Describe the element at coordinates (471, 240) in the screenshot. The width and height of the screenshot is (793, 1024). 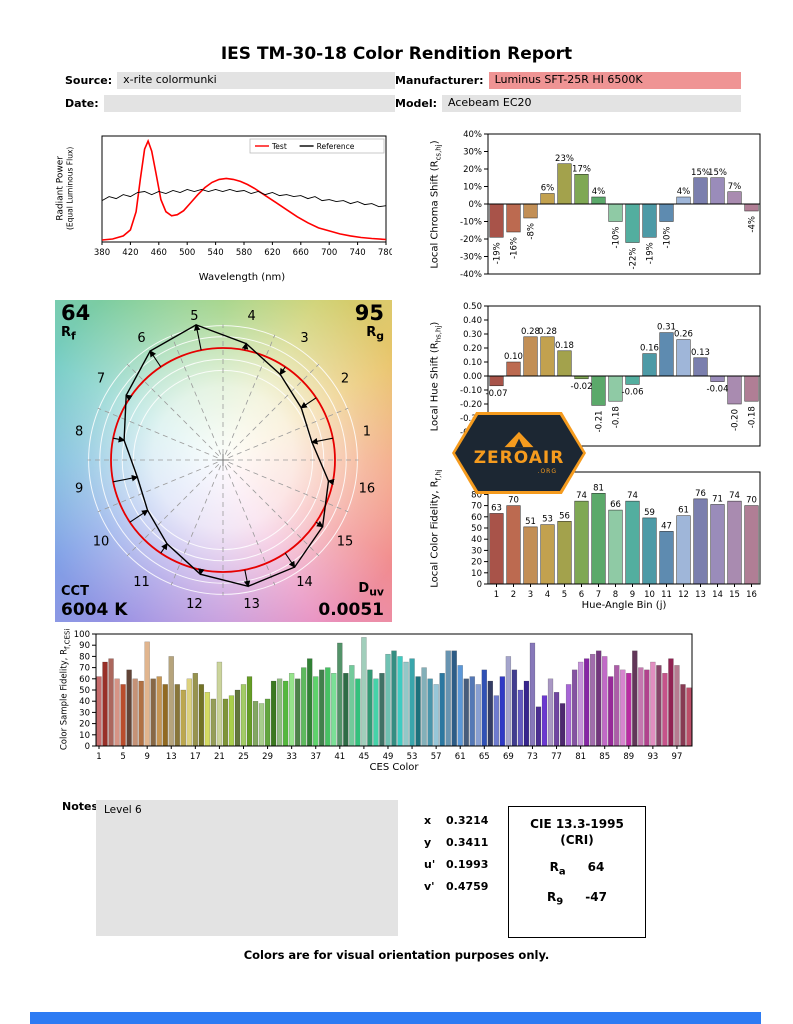
I see `y-tick-label: -20%` at that location.